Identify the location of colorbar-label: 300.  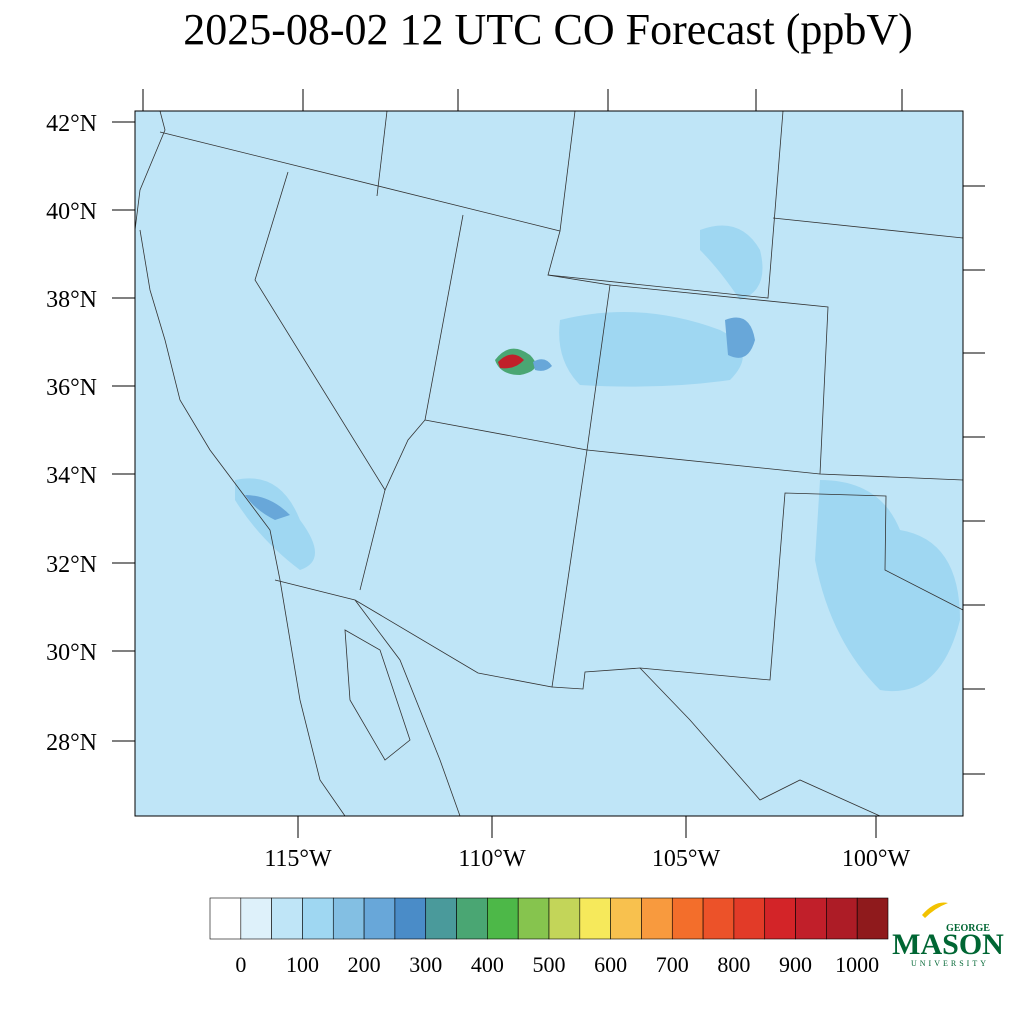
(425, 964).